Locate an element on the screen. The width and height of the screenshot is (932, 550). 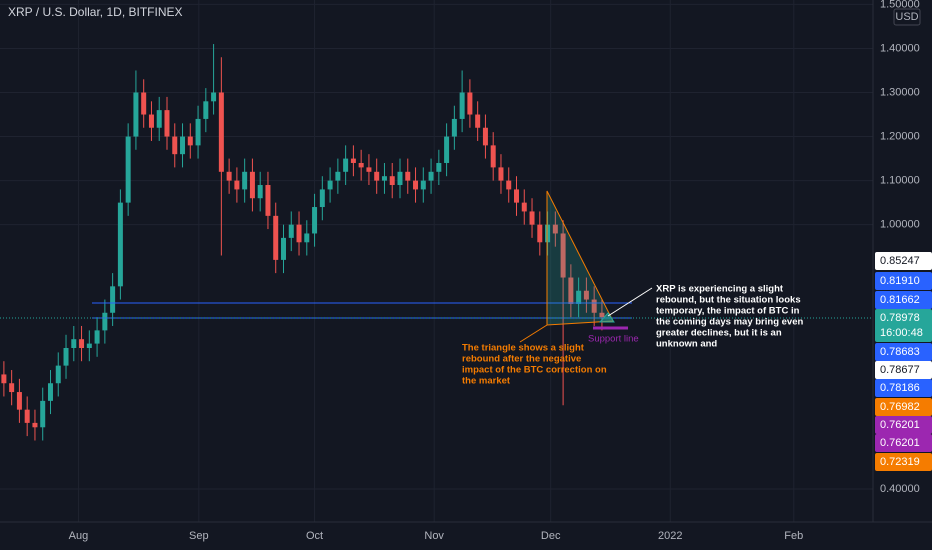
y-tick-label: 0.40000 is located at coordinates (900, 489).